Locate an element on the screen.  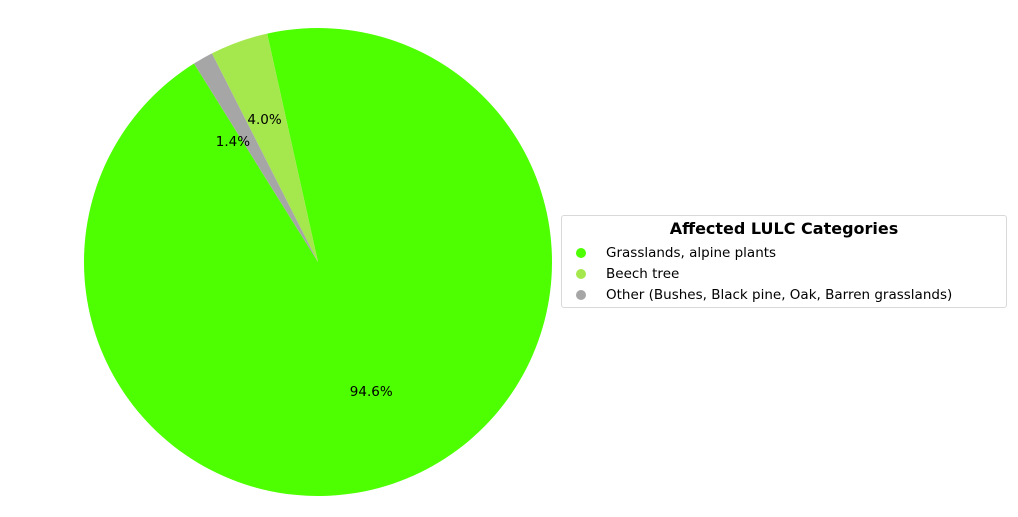
percentage-labels: 94.6% 4.0% 1.4% is located at coordinates (304, 256).